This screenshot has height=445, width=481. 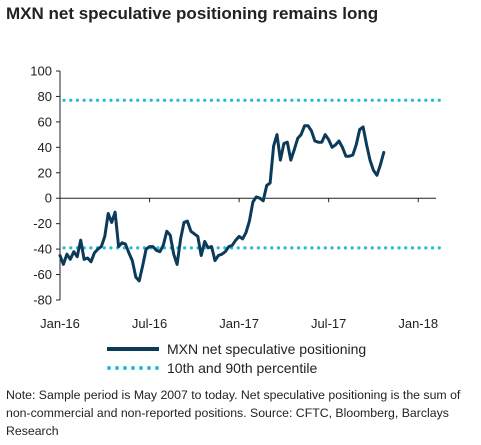 I want to click on legend-label-positioning: MXN net speculative positioning, so click(x=267, y=348).